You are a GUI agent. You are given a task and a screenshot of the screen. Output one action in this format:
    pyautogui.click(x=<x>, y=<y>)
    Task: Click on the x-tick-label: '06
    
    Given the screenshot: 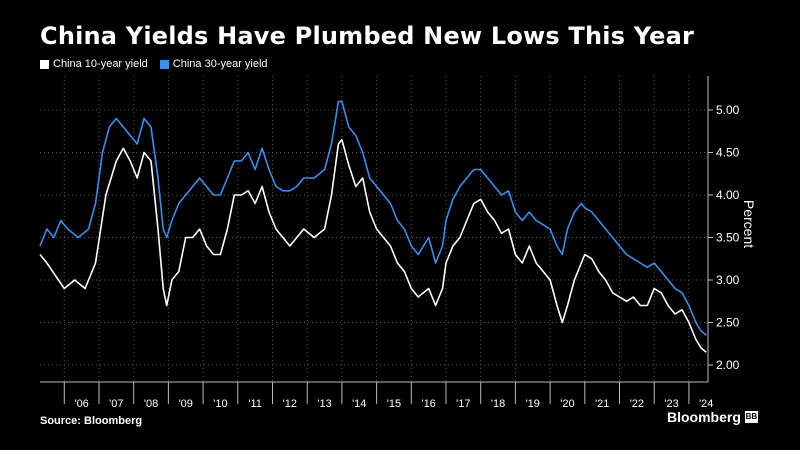 What is the action you would take?
    pyautogui.click(x=81, y=404)
    